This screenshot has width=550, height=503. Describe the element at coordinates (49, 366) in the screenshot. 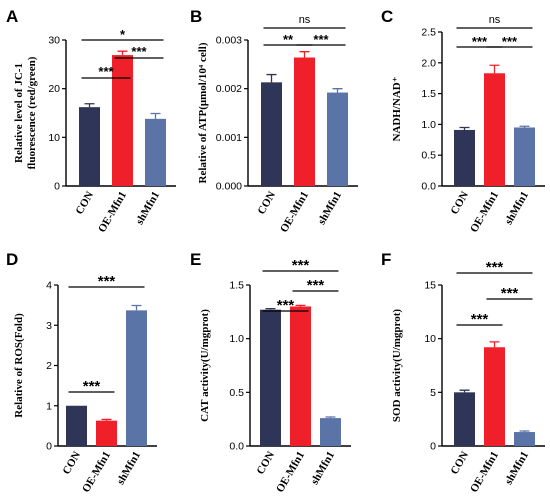

I see `y-tick-label: 2` at that location.